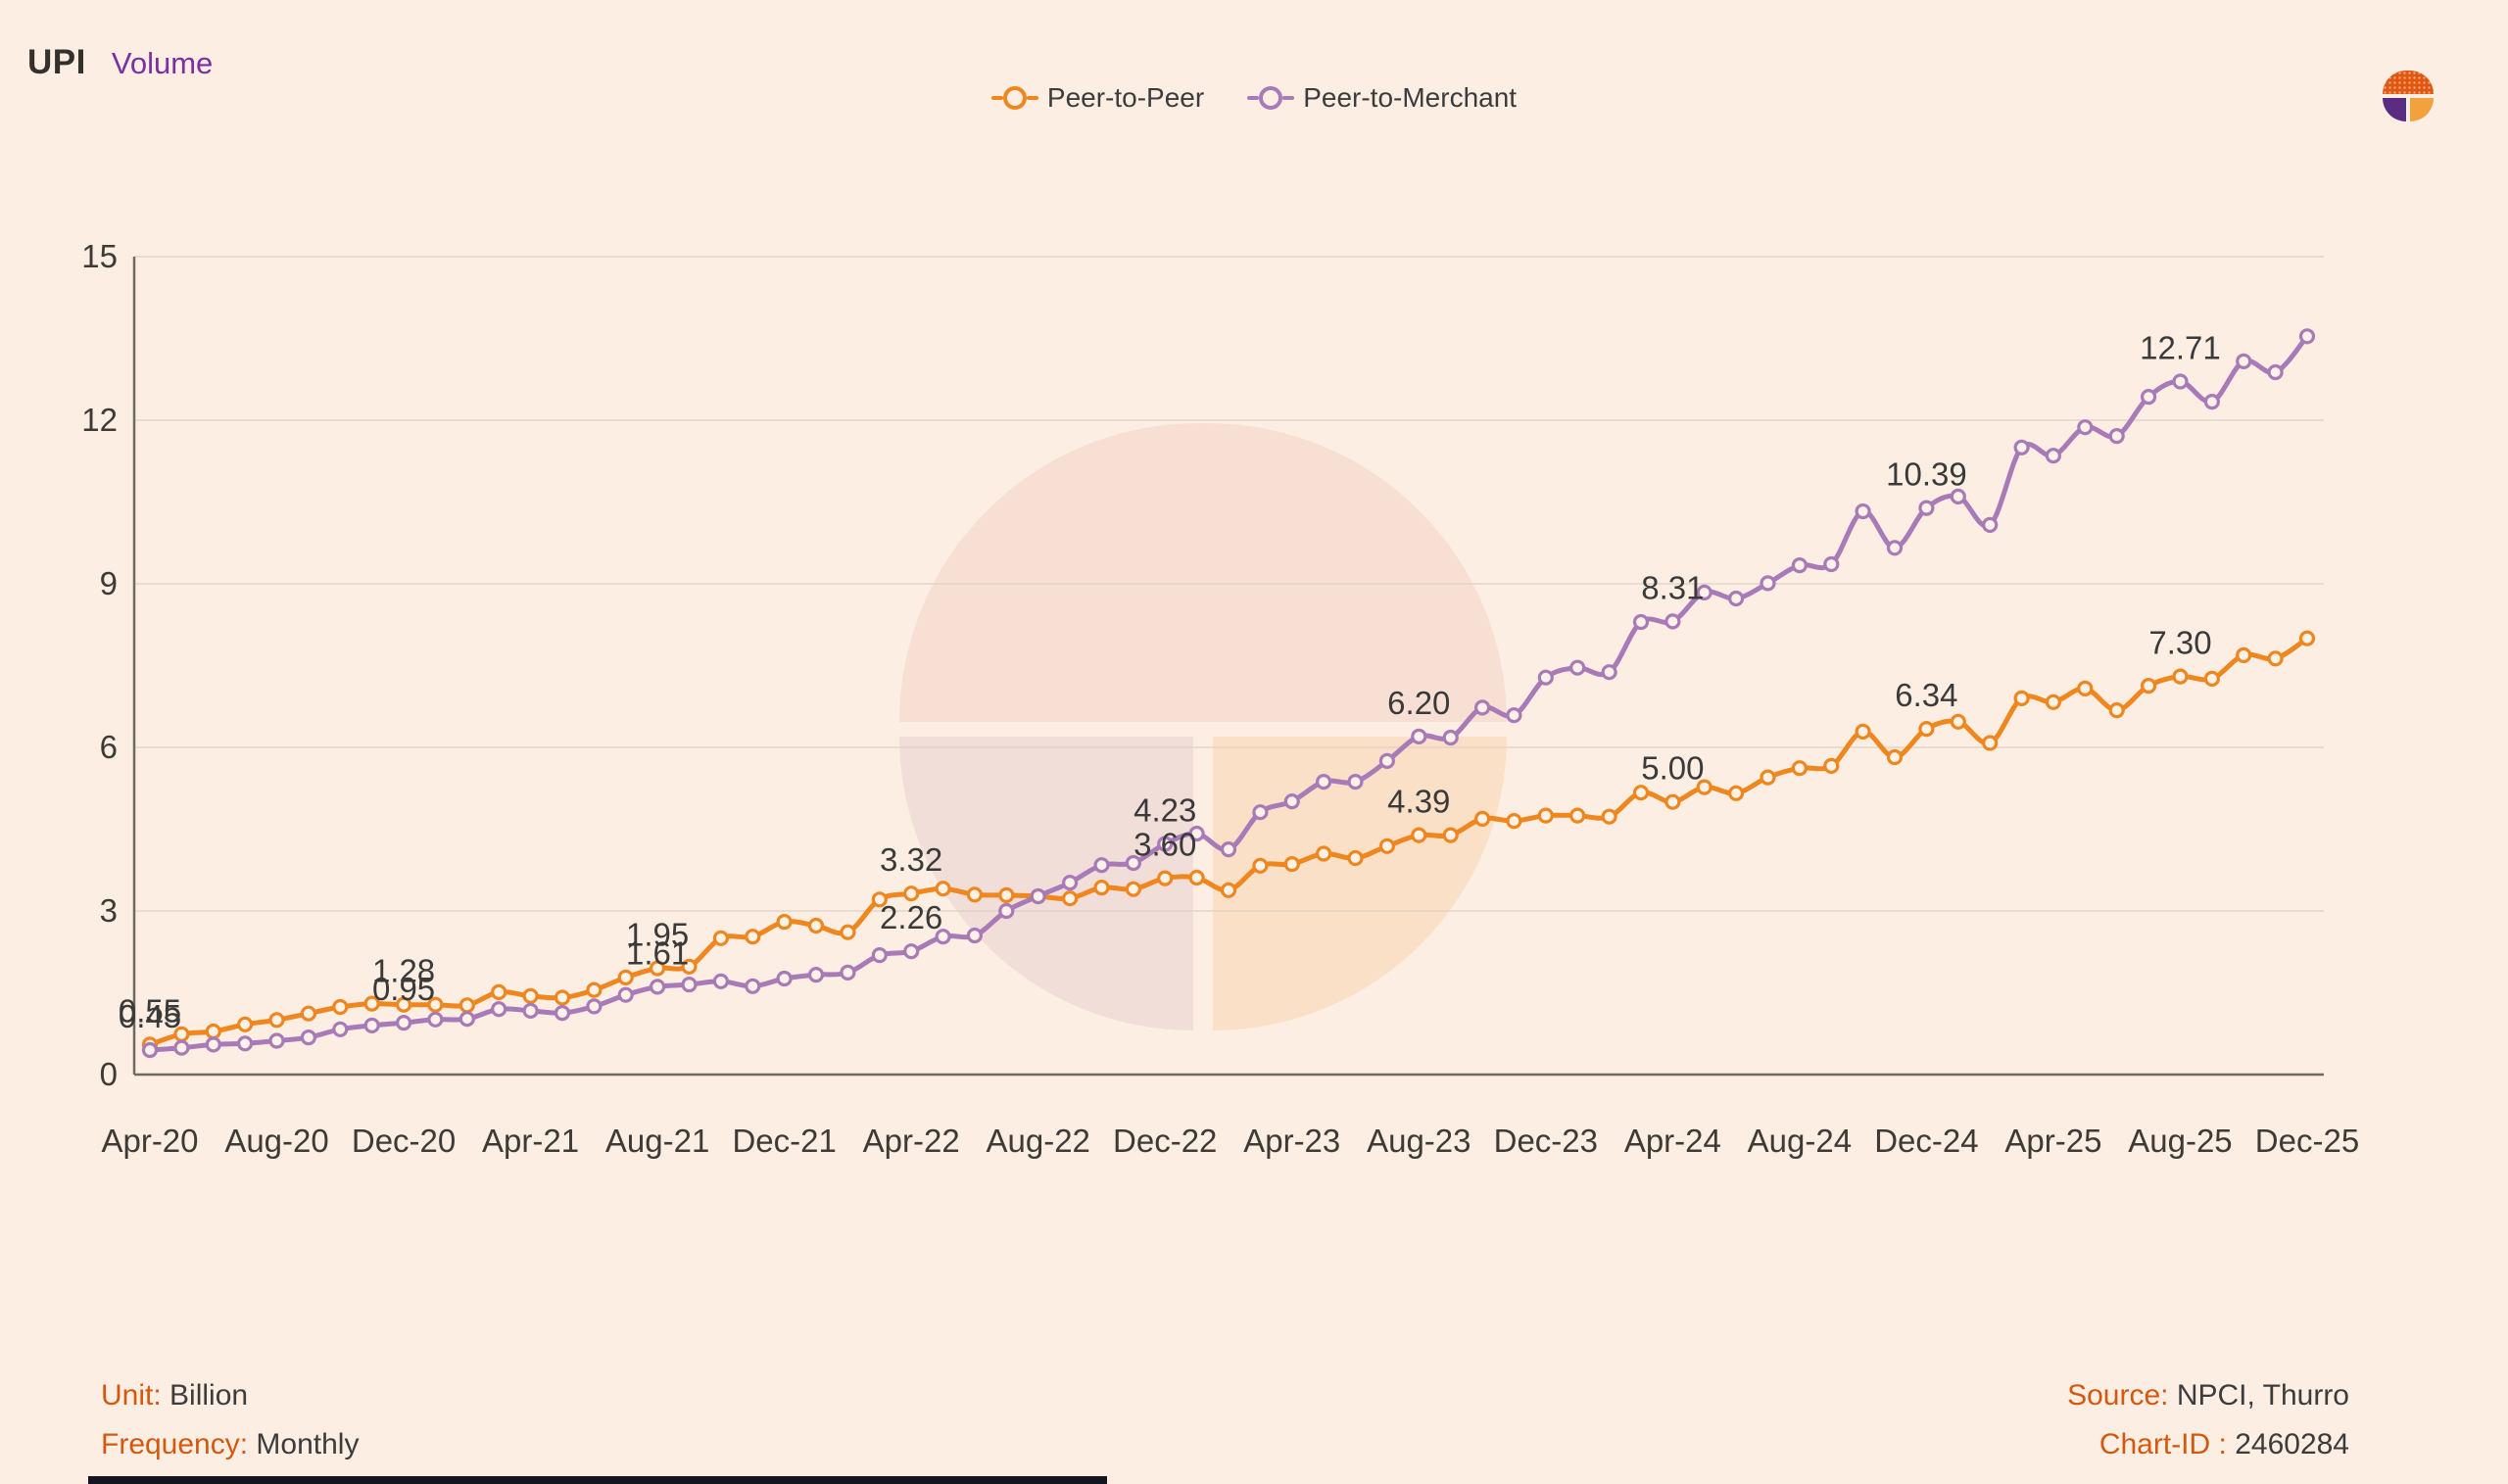  Describe the element at coordinates (1271, 98) in the screenshot. I see `p2m-line-marker-icon` at that location.